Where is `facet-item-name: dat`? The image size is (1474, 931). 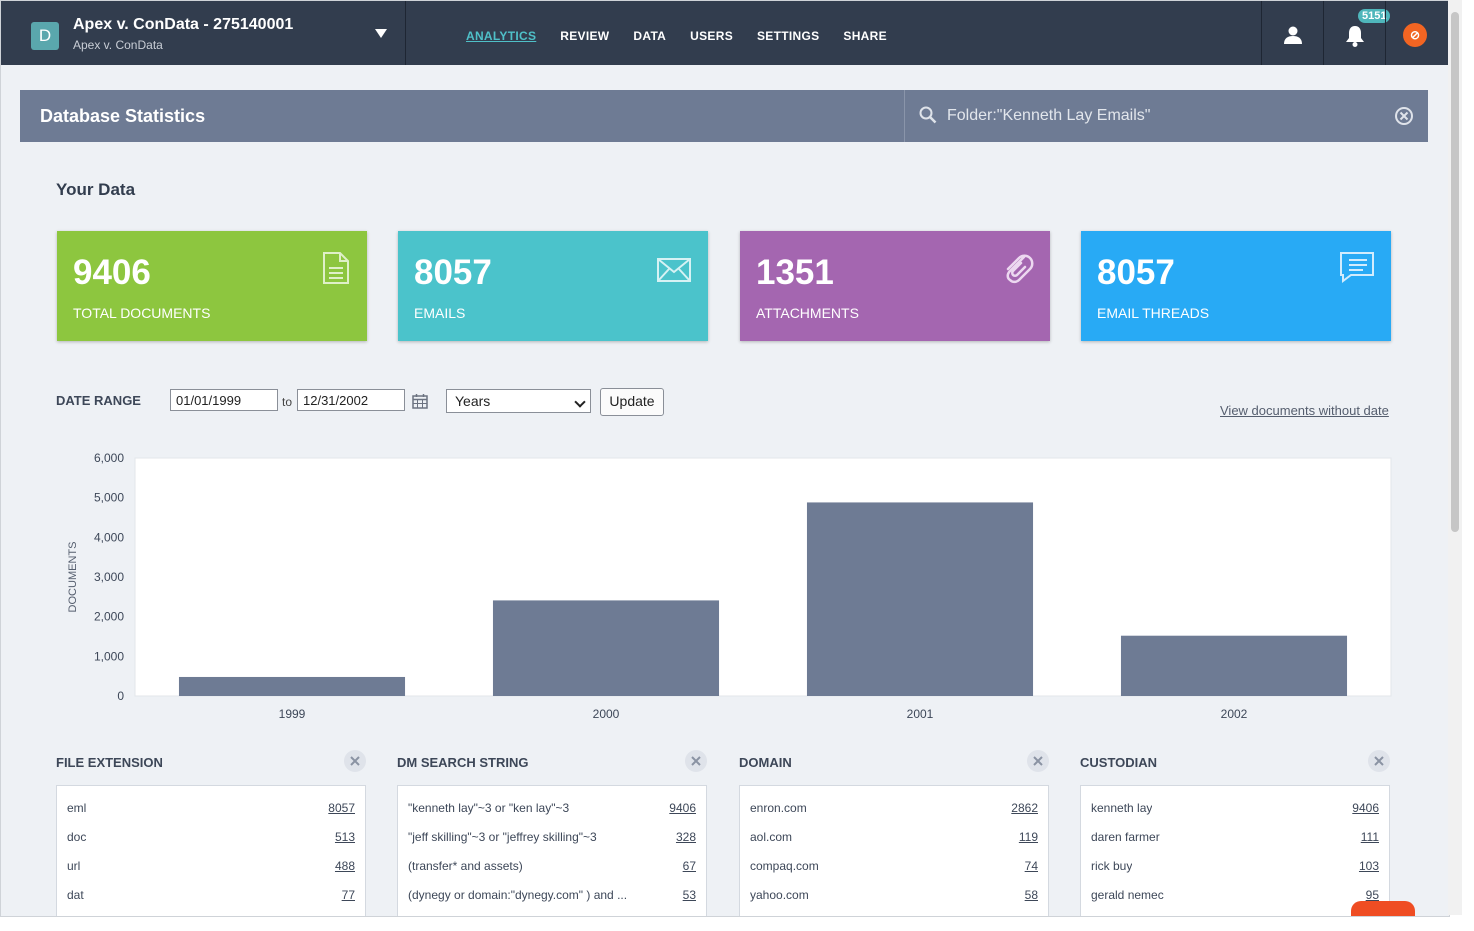
facet-item-name: dat is located at coordinates (75, 895).